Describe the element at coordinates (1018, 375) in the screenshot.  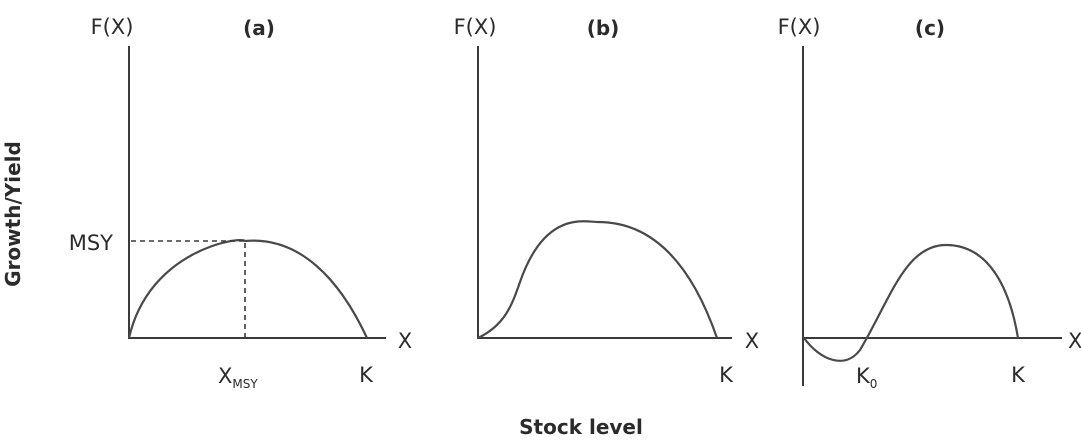
I see `panel-c-k-label: K` at that location.